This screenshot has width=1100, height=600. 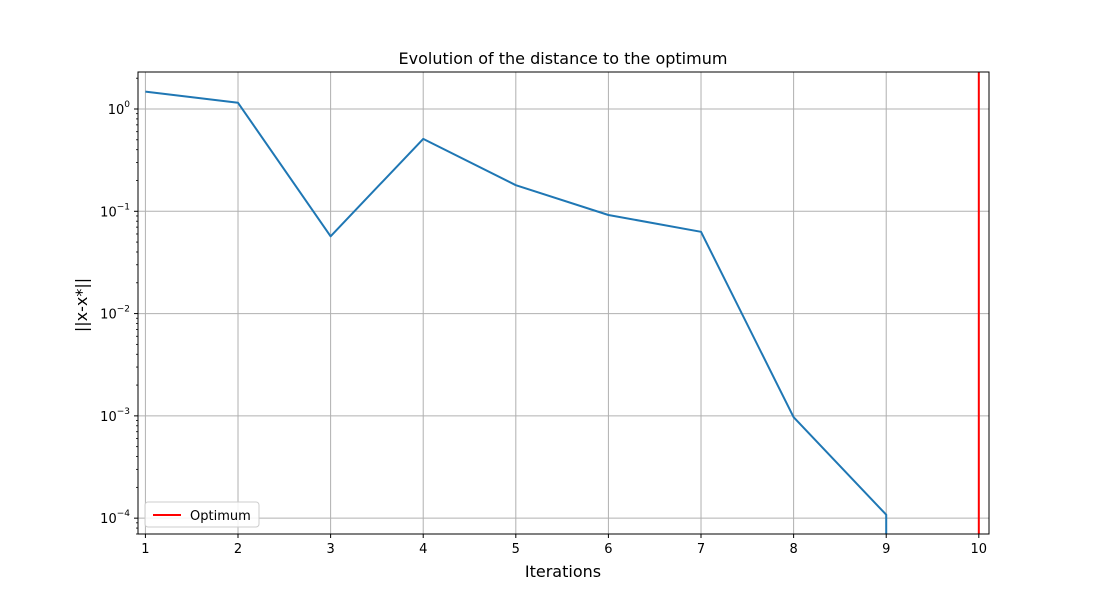 I want to click on x-tick-label: 4, so click(x=423, y=549).